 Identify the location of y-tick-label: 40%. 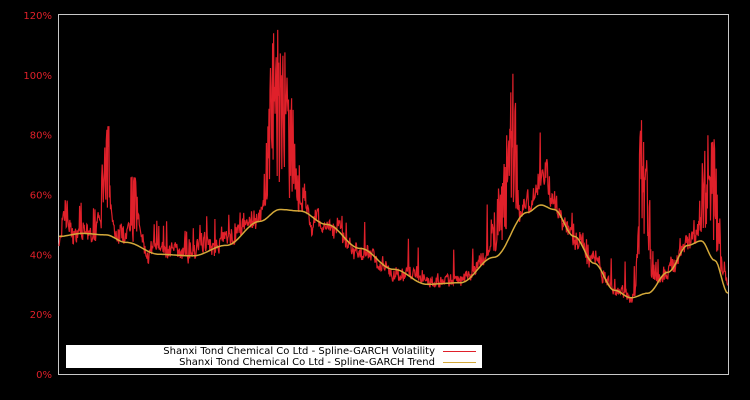
(41, 255).